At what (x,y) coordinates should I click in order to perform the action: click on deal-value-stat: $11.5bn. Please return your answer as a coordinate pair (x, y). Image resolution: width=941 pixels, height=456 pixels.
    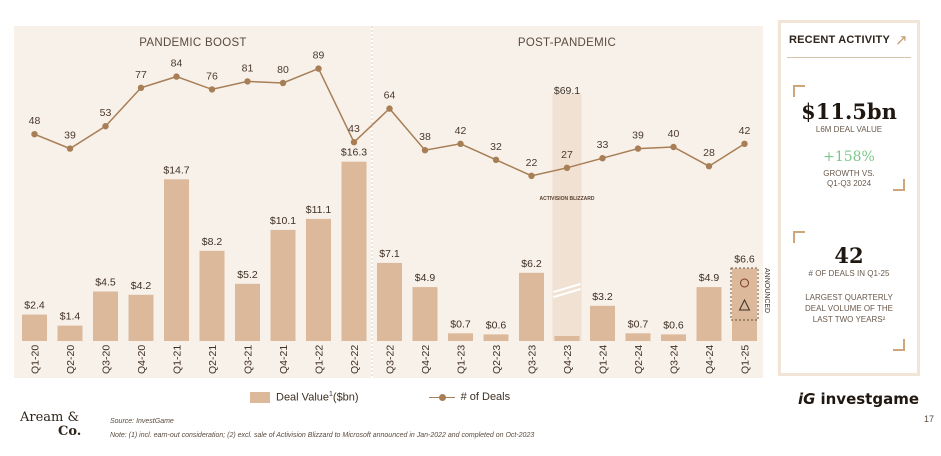
    Looking at the image, I should click on (849, 111).